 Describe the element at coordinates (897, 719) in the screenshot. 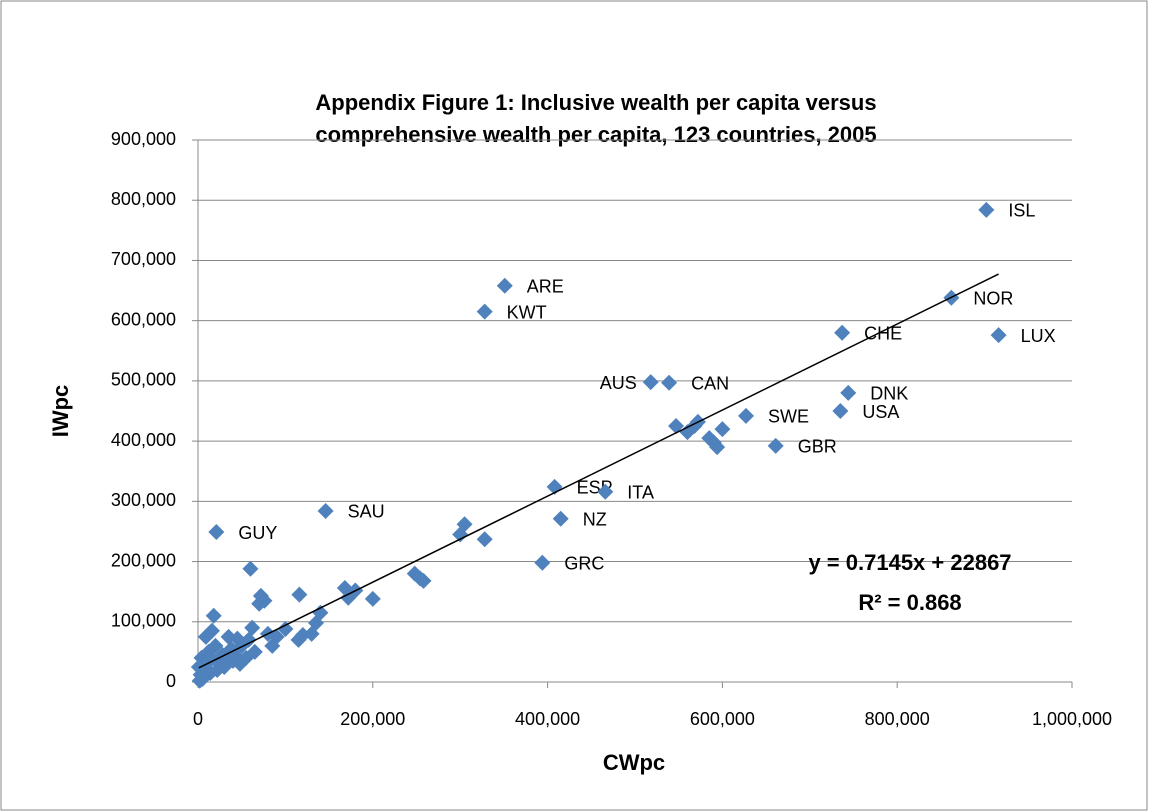

I see `x-tick-label: 800,000` at that location.